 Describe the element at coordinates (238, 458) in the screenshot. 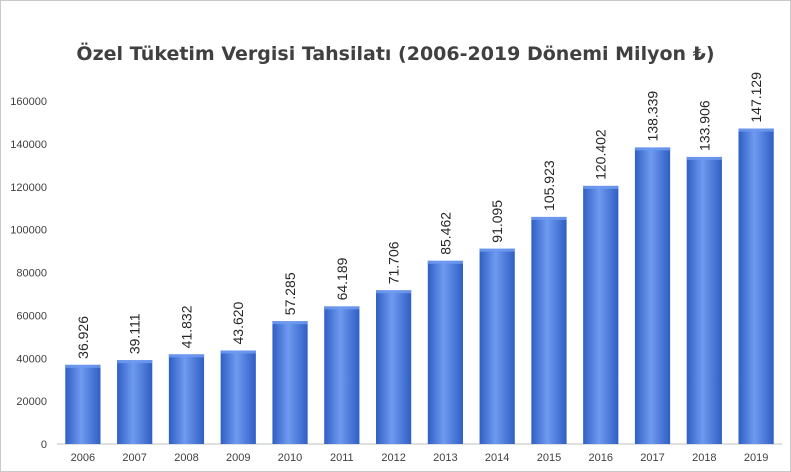

I see `x-tick-label: 2009` at that location.